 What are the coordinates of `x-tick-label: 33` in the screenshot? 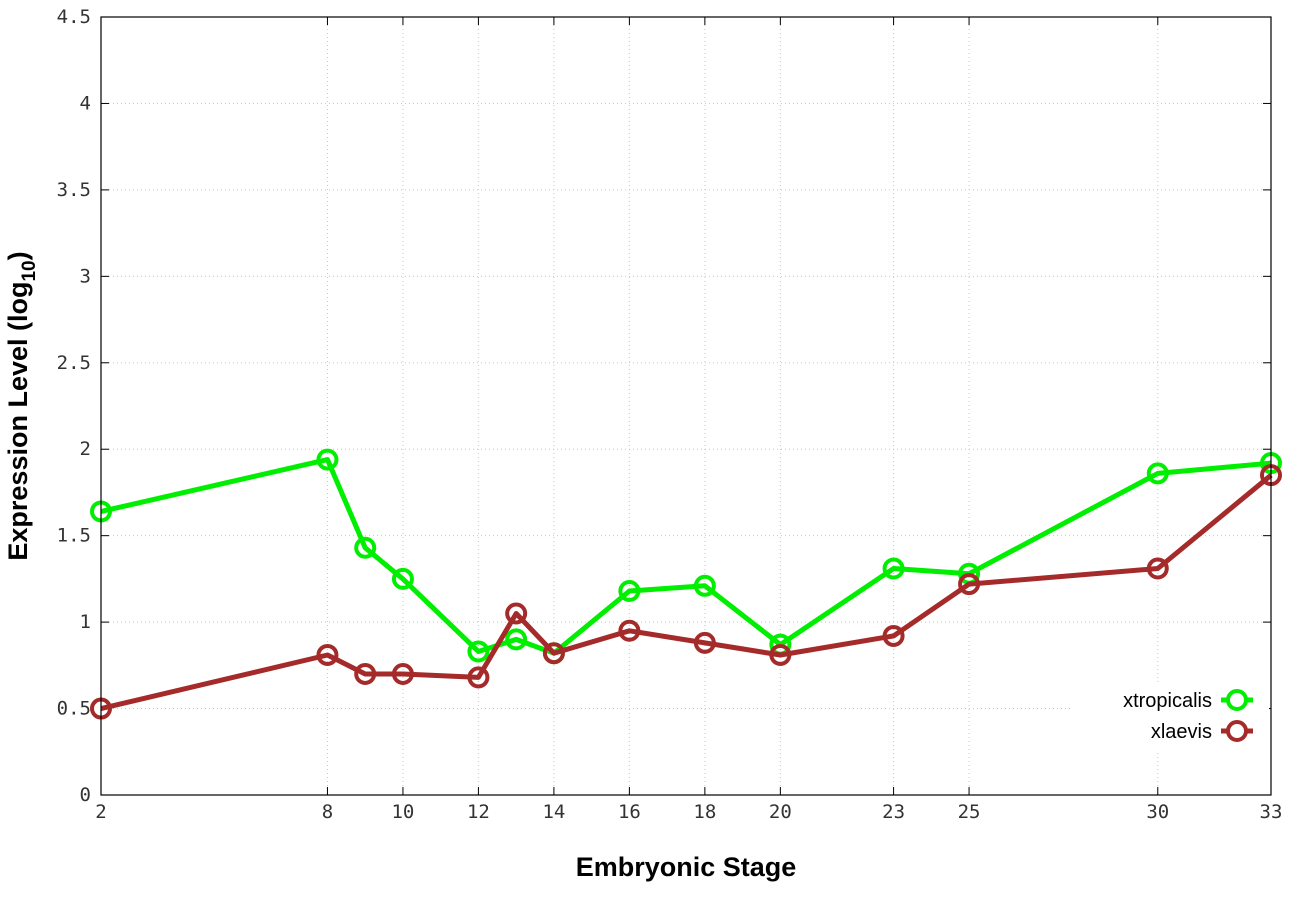 It's located at (1271, 812).